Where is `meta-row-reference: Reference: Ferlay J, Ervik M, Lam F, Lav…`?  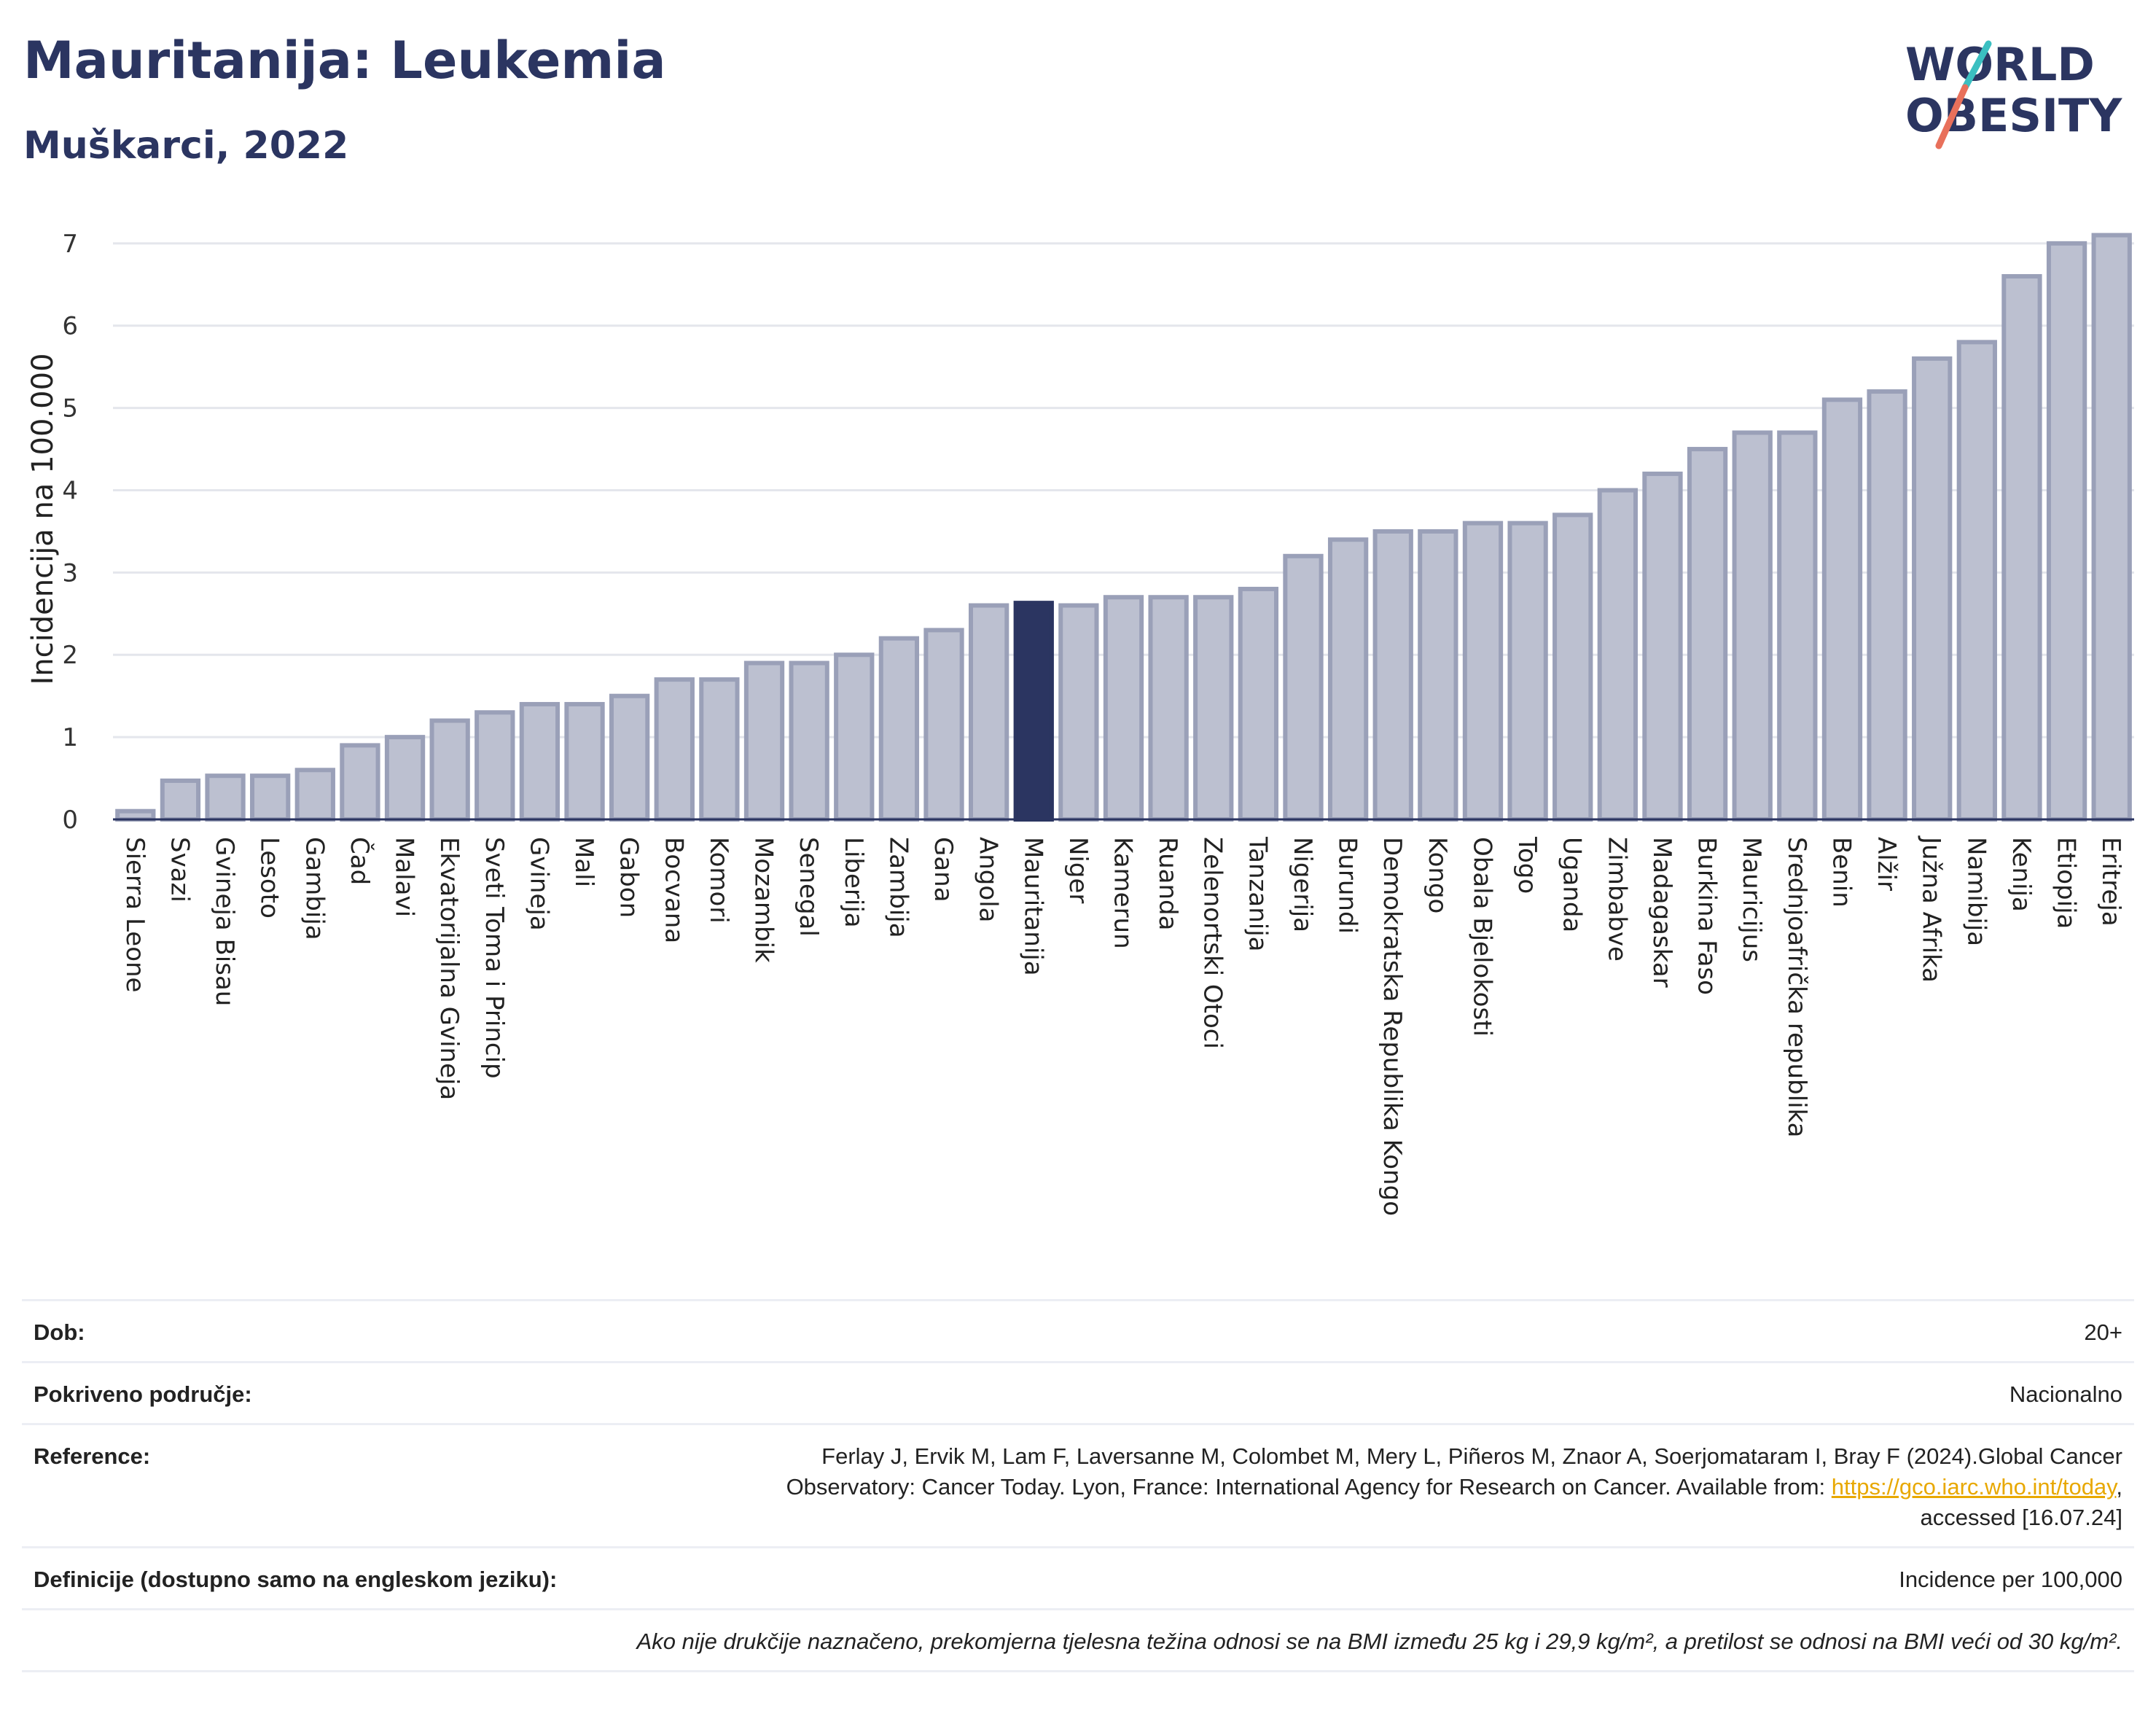 meta-row-reference: Reference: Ferlay J, Ervik M, Lam F, Lav… is located at coordinates (1078, 1484).